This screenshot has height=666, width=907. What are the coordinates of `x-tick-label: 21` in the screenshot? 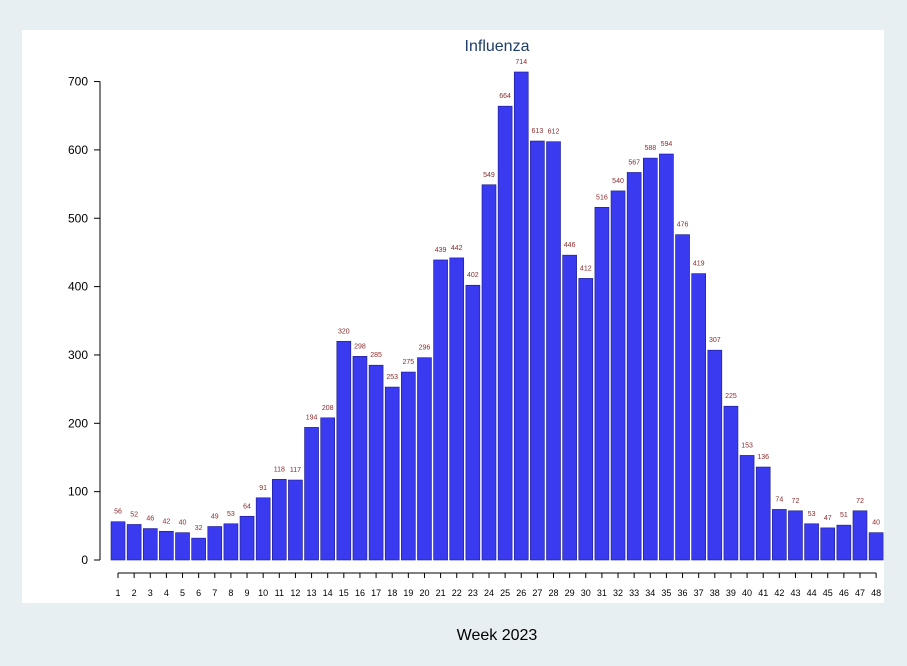 It's located at (441, 593).